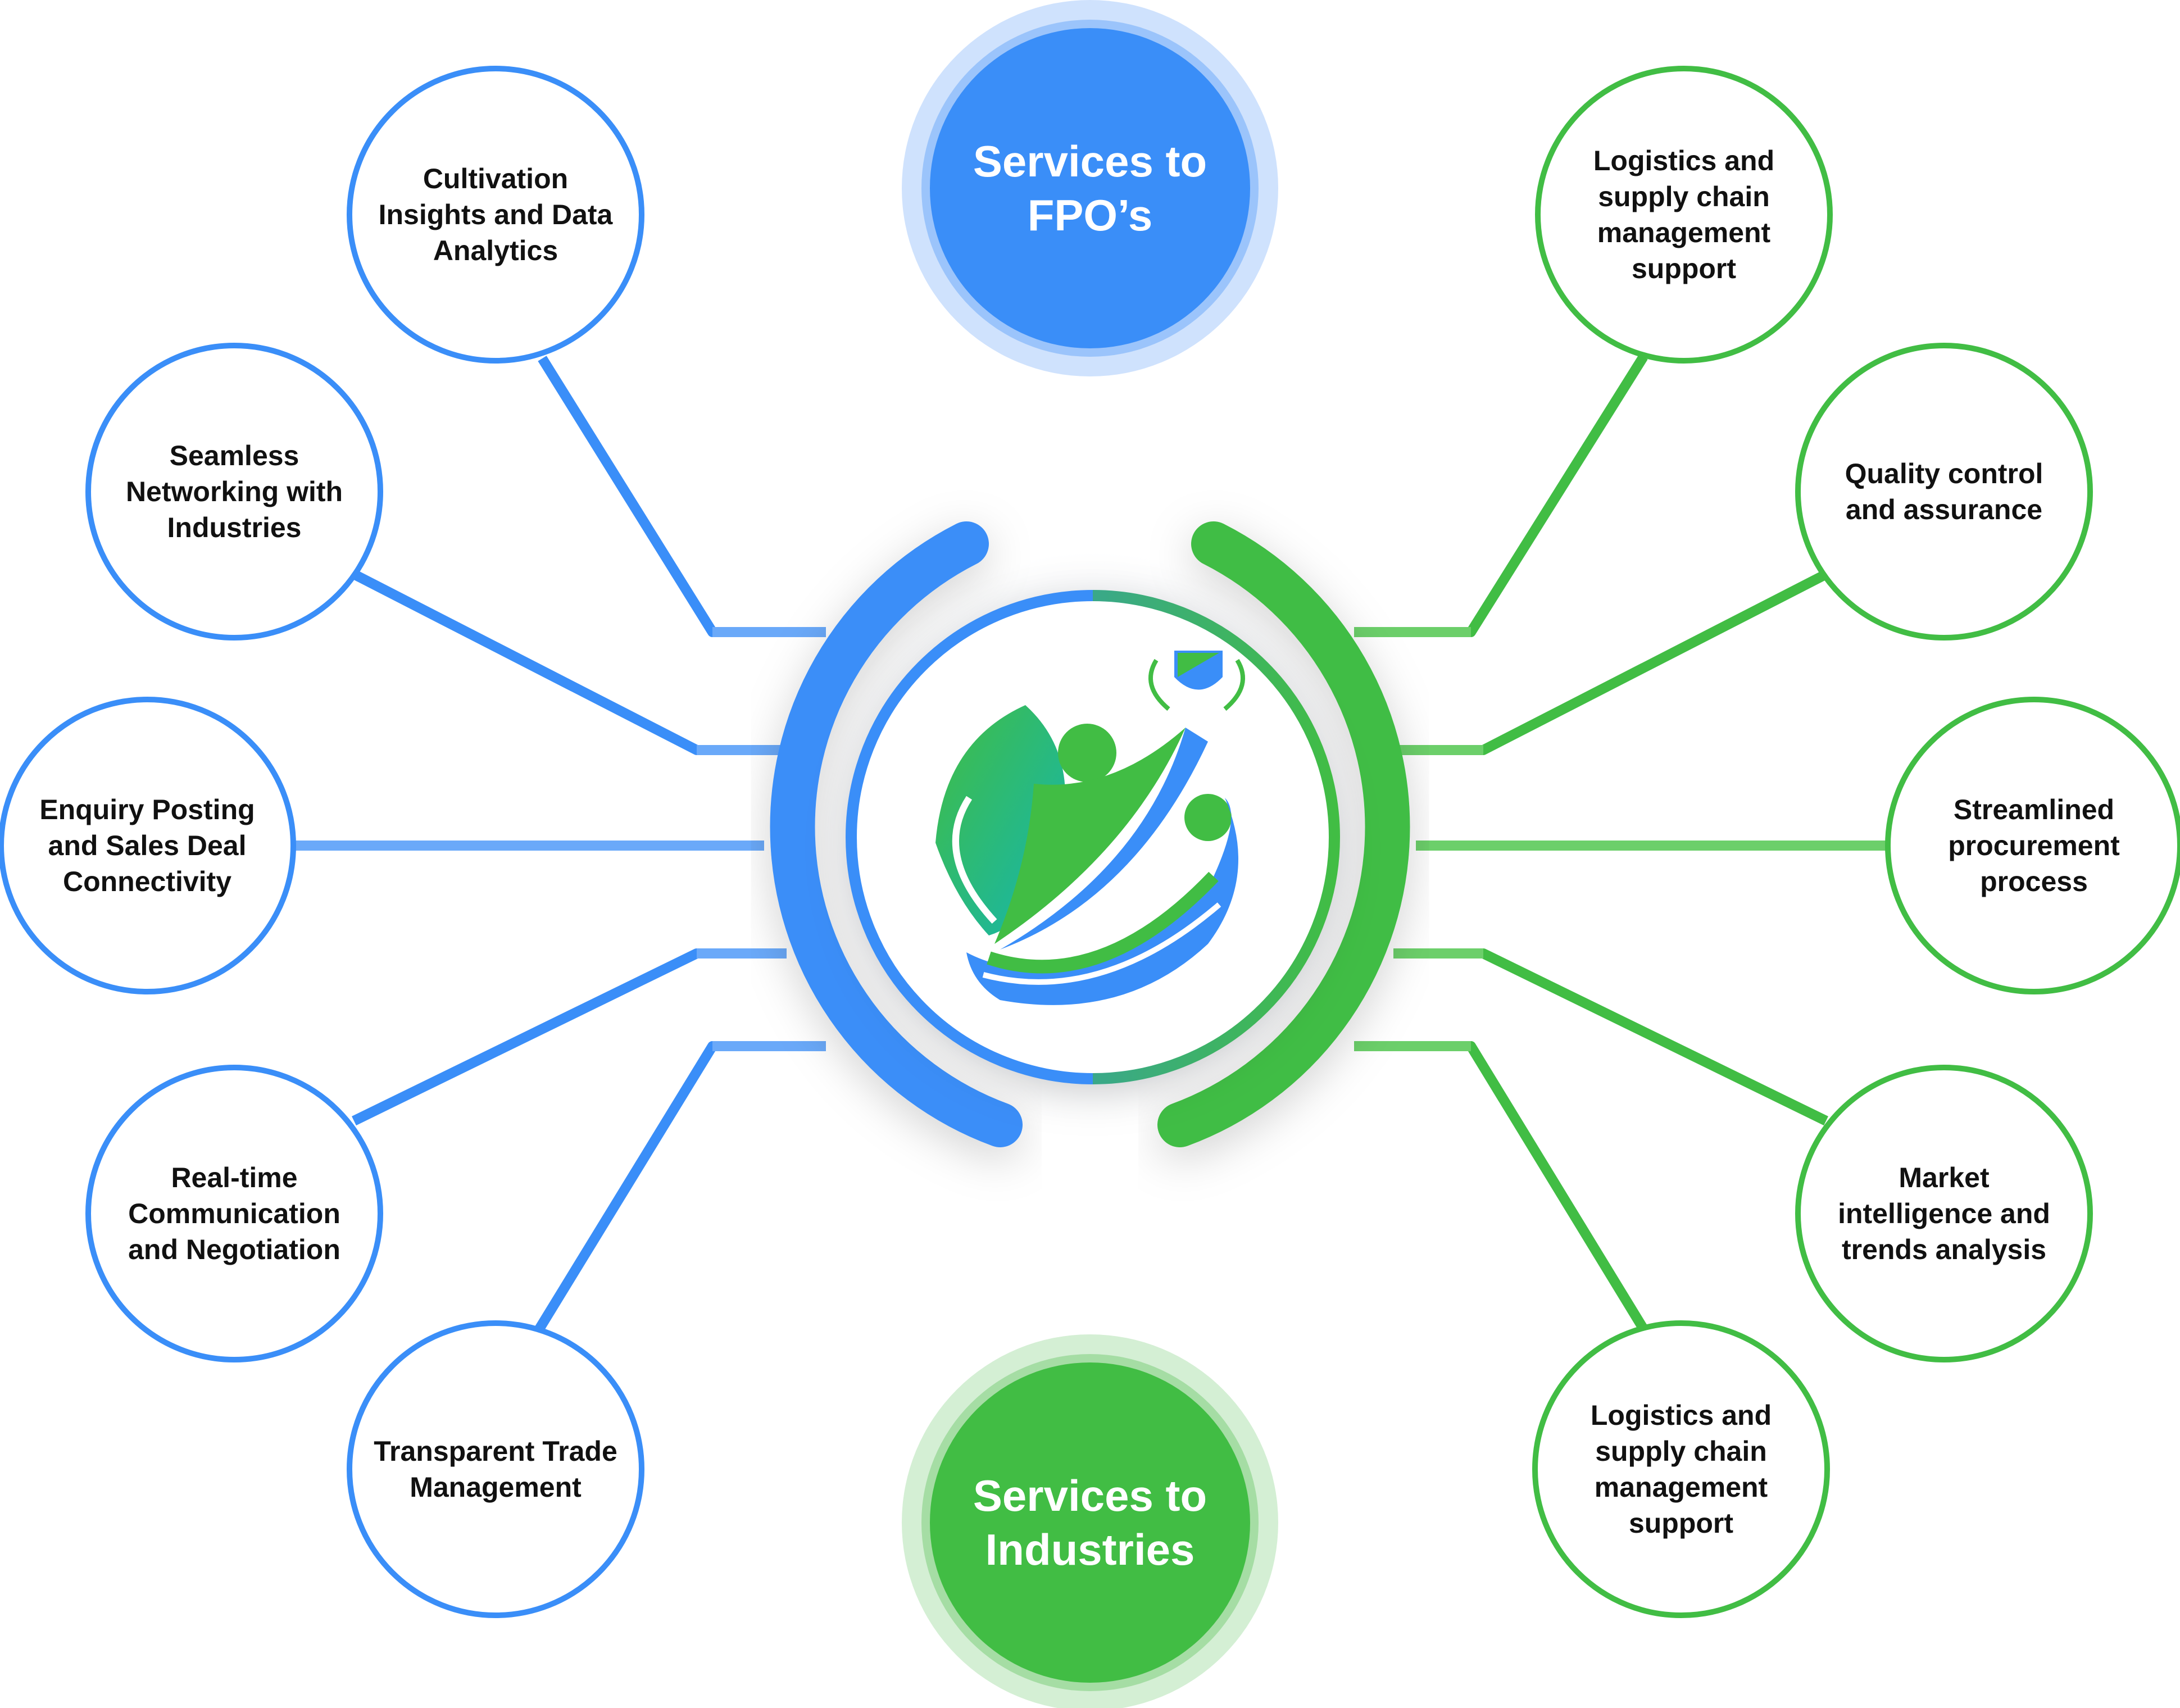 The width and height of the screenshot is (2180, 1708). Describe the element at coordinates (1090, 828) in the screenshot. I see `fpo-industry-logo-icon` at that location.